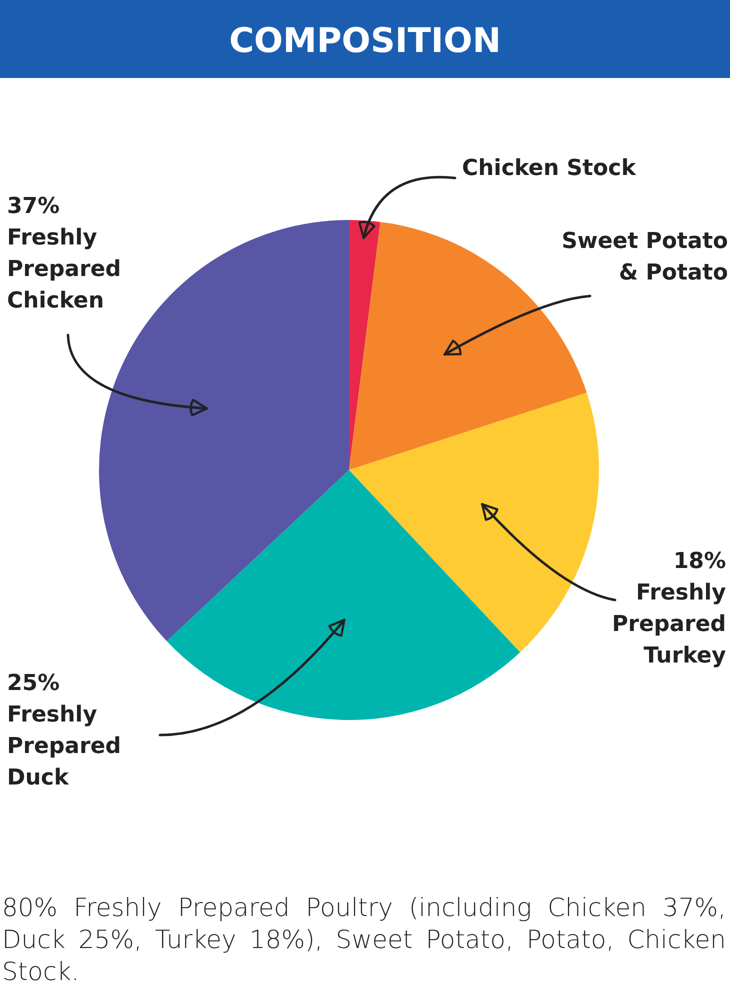 This screenshot has height=1000, width=730. What do you see at coordinates (645, 257) in the screenshot?
I see `slice-label: Sweet Potato & Potato` at bounding box center [645, 257].